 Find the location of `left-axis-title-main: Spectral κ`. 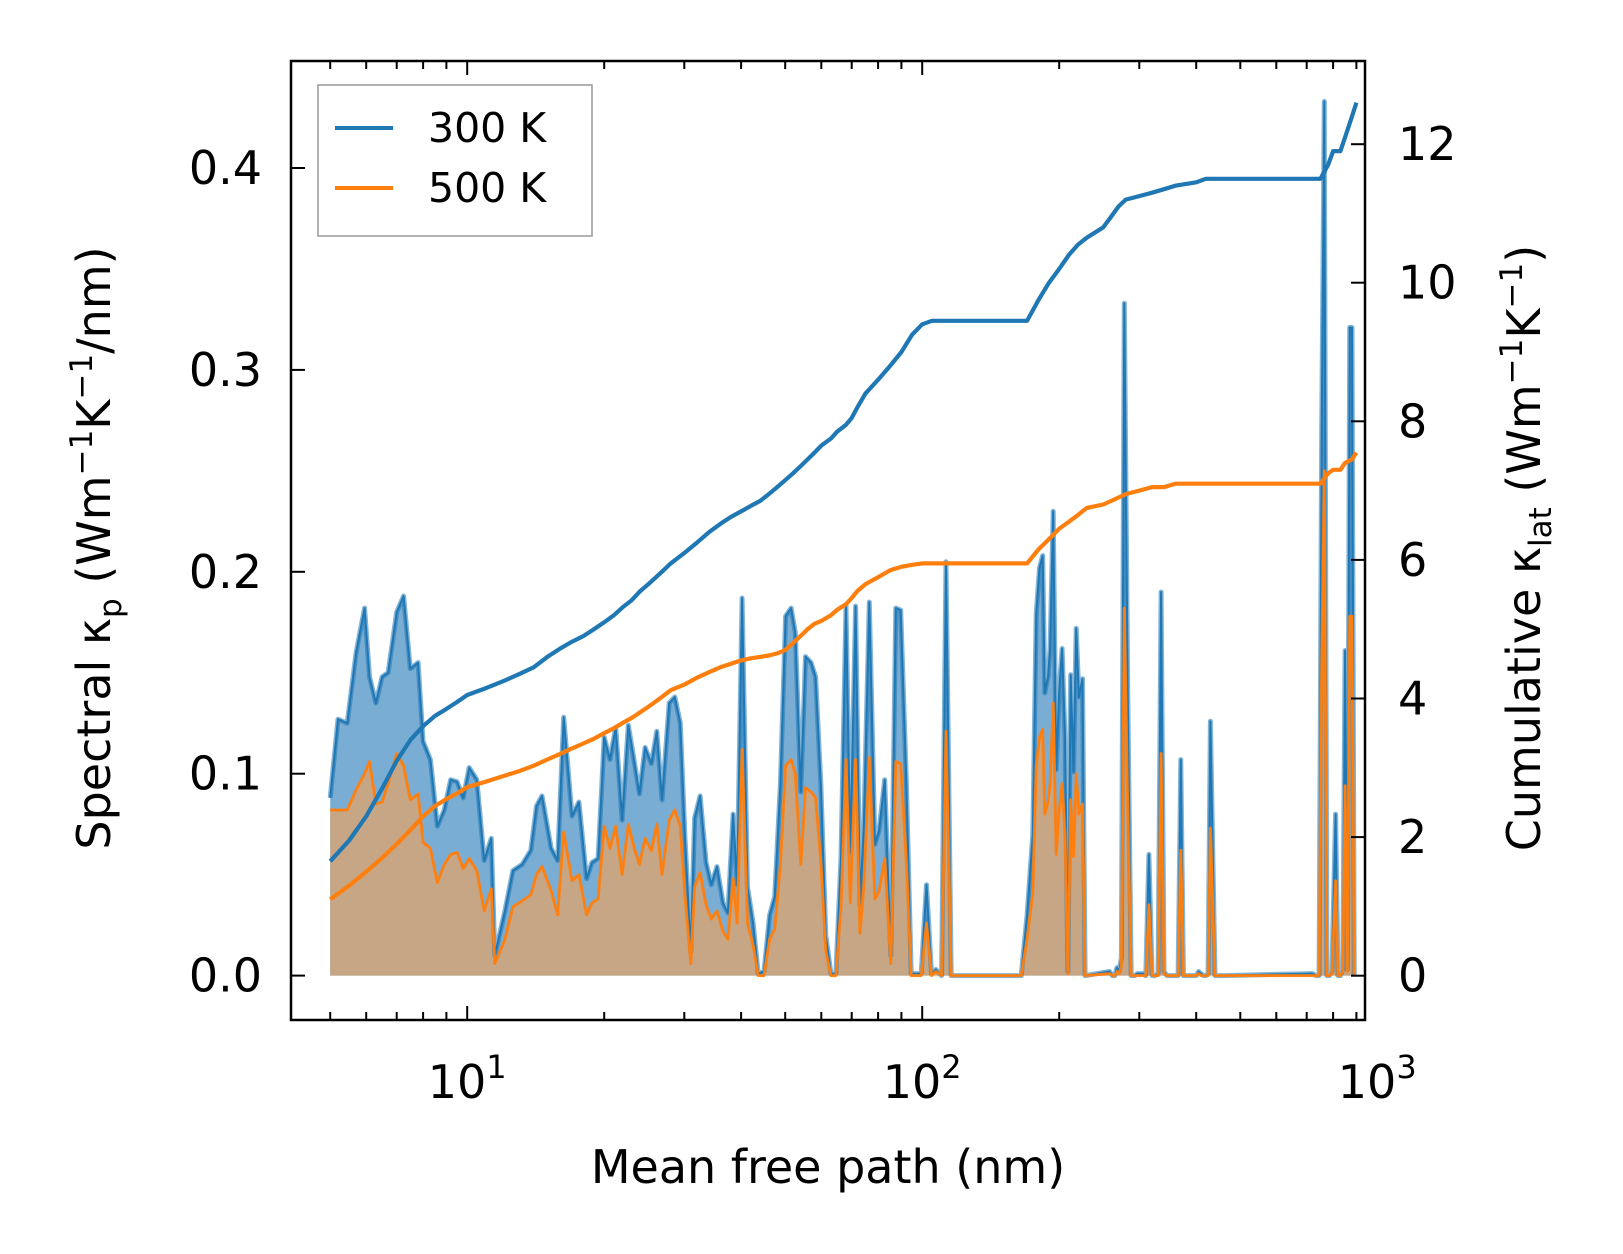

left-axis-title-main: Spectral κ is located at coordinates (94, 734).